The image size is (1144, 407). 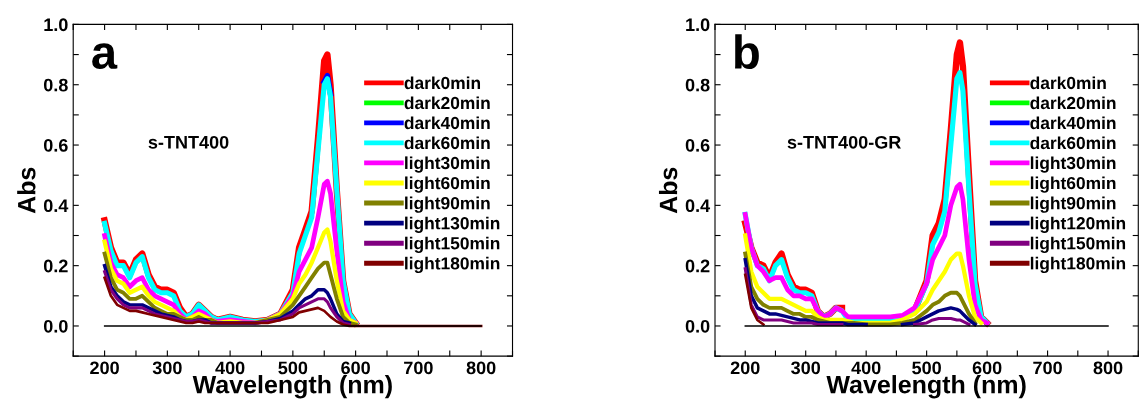 I want to click on legend-label: light130min, so click(x=452, y=224).